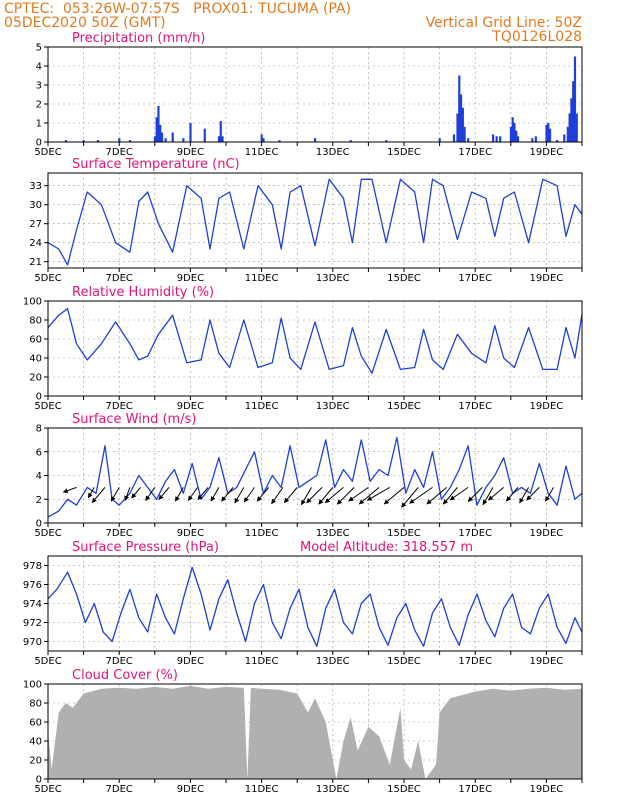  I want to click on temperature-xtick-label: 11DEC, so click(262, 278).